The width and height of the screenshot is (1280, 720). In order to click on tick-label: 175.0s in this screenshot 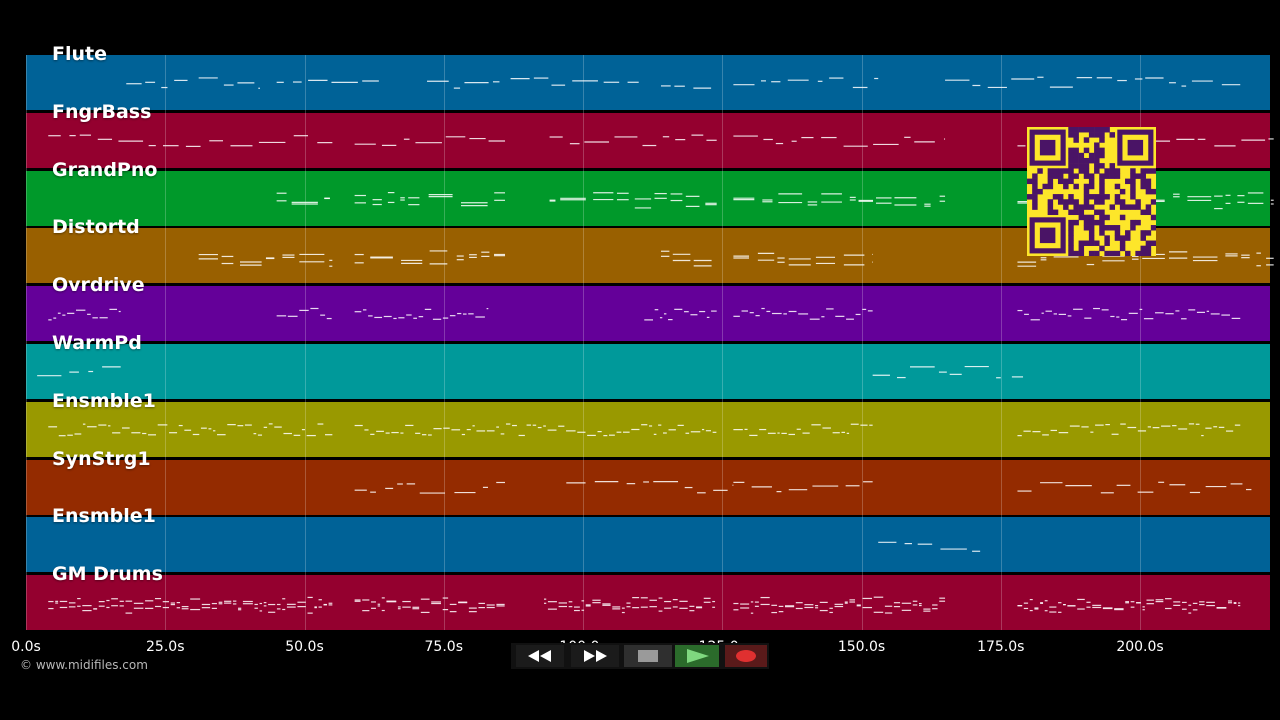, I will do `click(1001, 647)`.